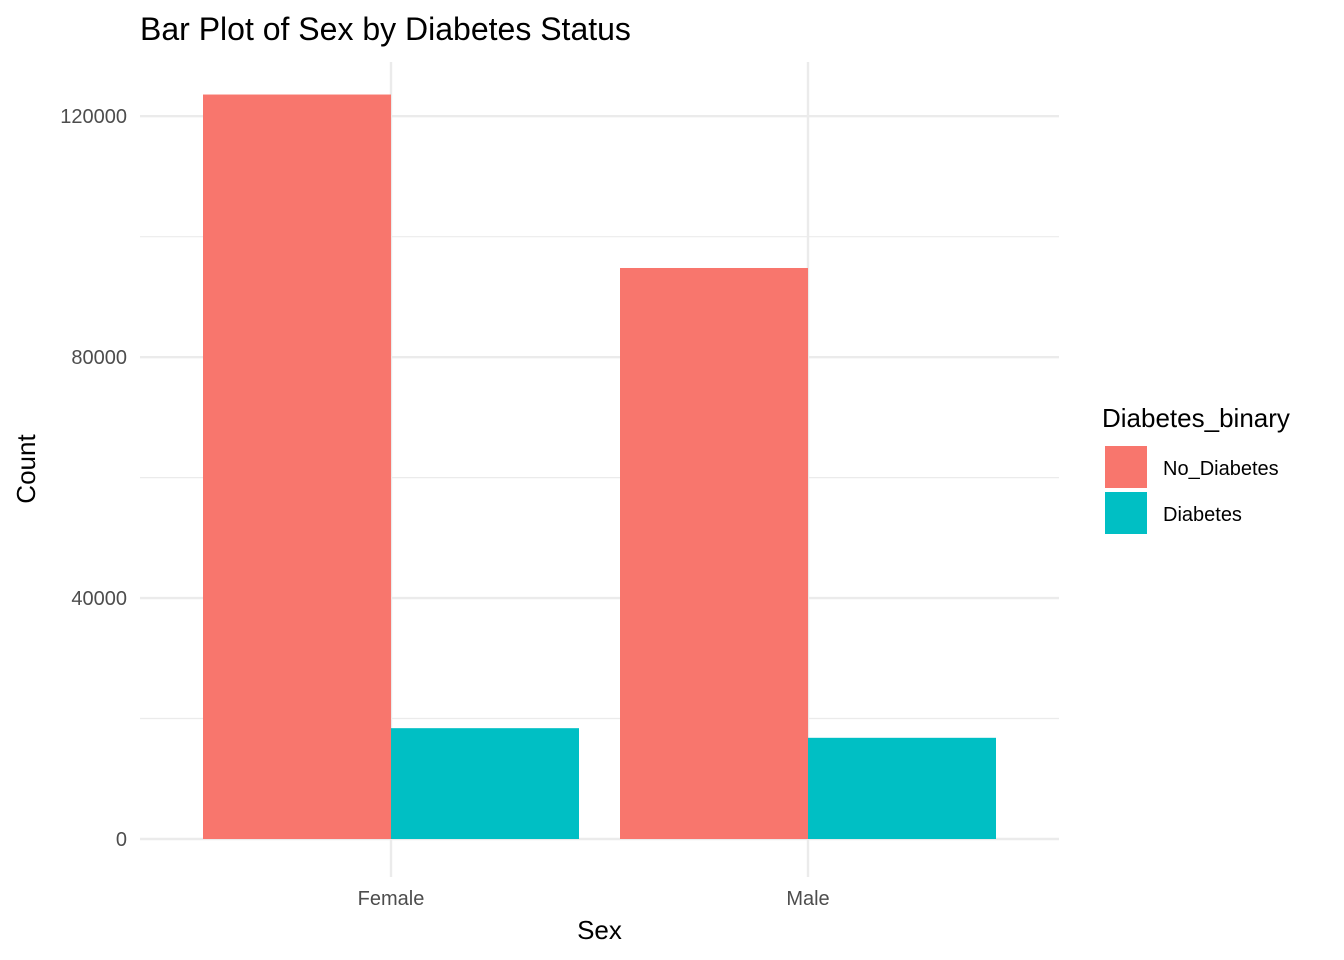 The height and width of the screenshot is (960, 1344). What do you see at coordinates (1221, 469) in the screenshot?
I see `legend-label: No_Diabetes` at bounding box center [1221, 469].